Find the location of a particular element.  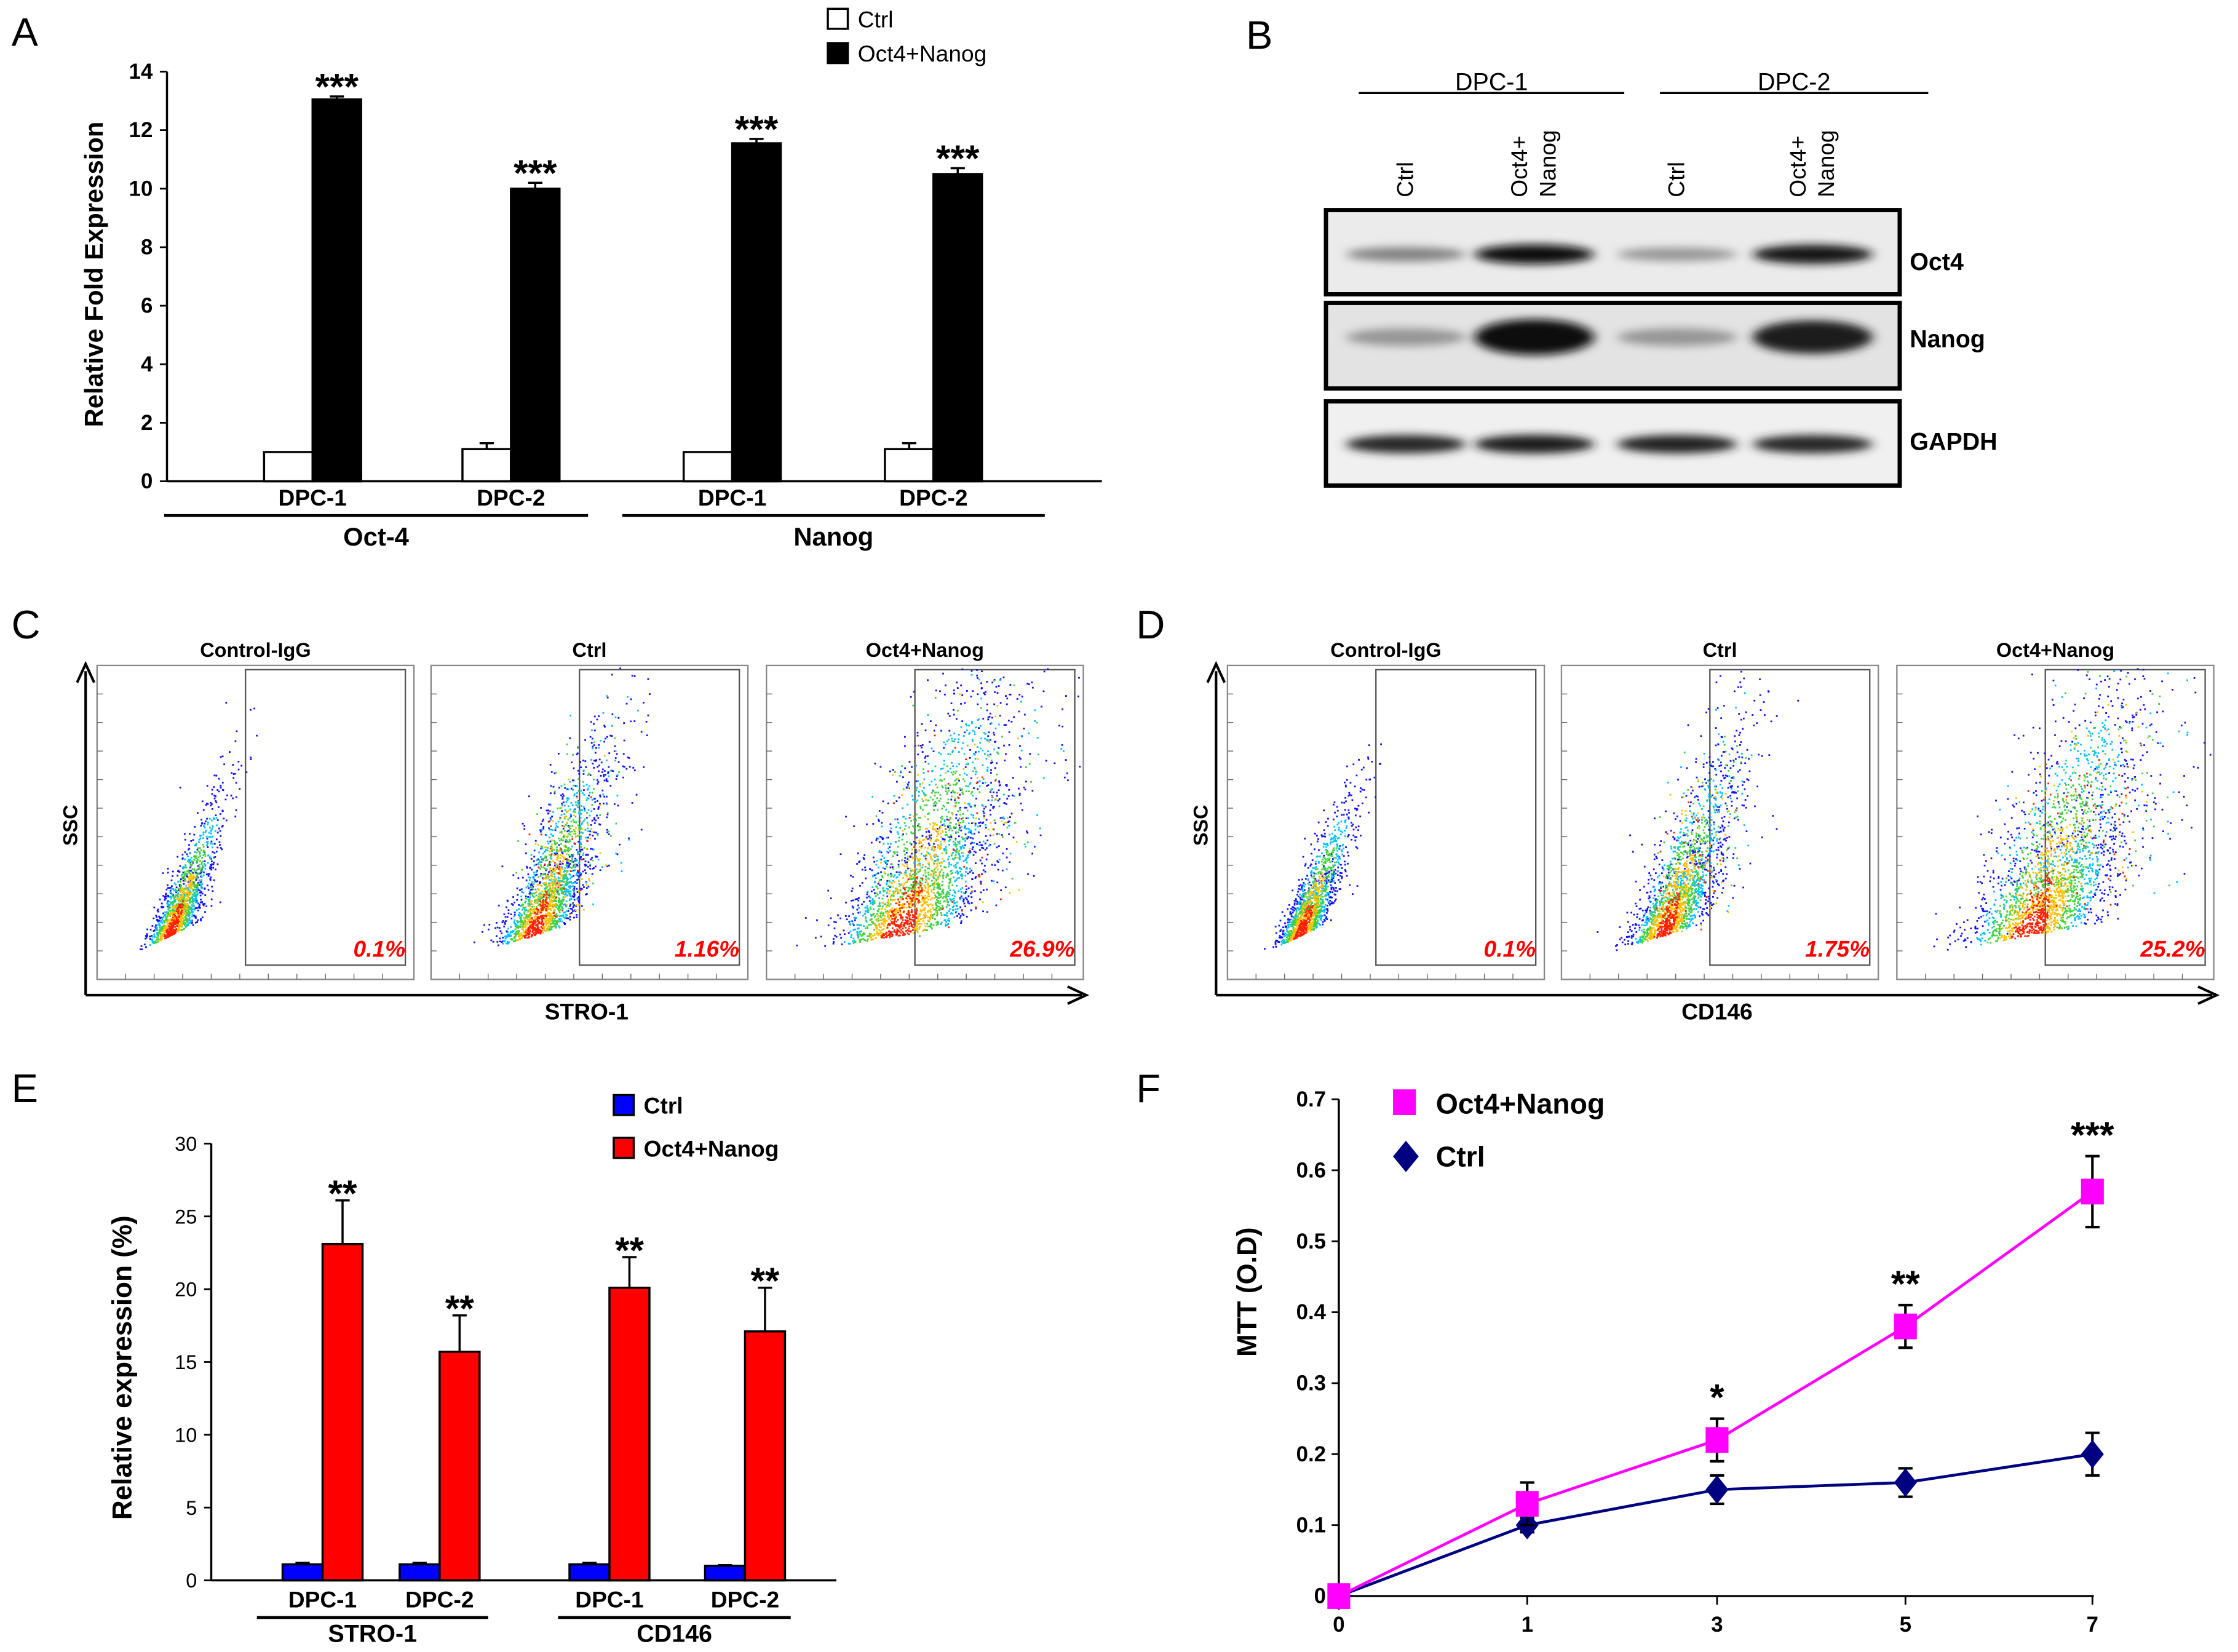

flow-plot-title: Ctrl is located at coordinates (1720, 650).